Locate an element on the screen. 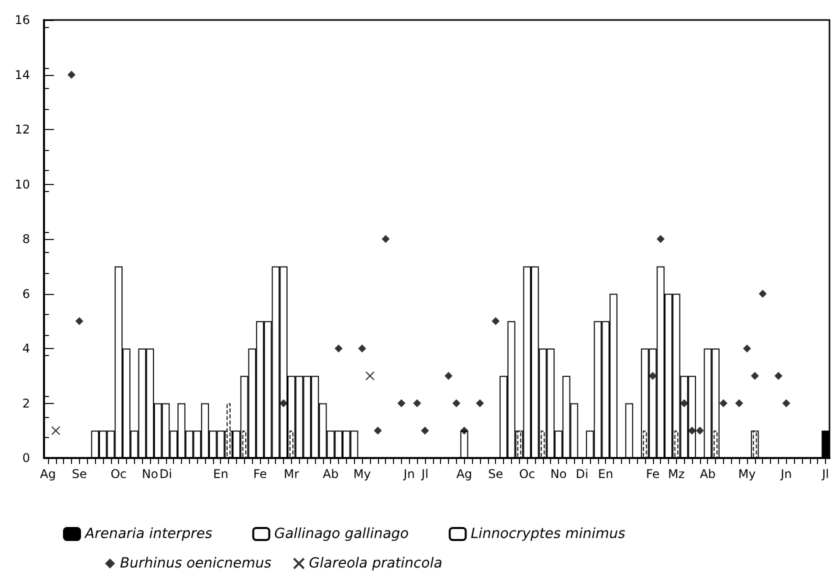 The height and width of the screenshot is (582, 832). x-tick-label: Mr is located at coordinates (292, 474).